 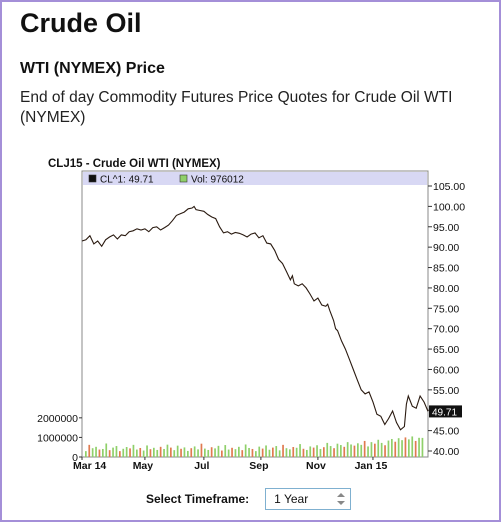 I want to click on legend-label-1: Vol: 976012, so click(x=217, y=180).